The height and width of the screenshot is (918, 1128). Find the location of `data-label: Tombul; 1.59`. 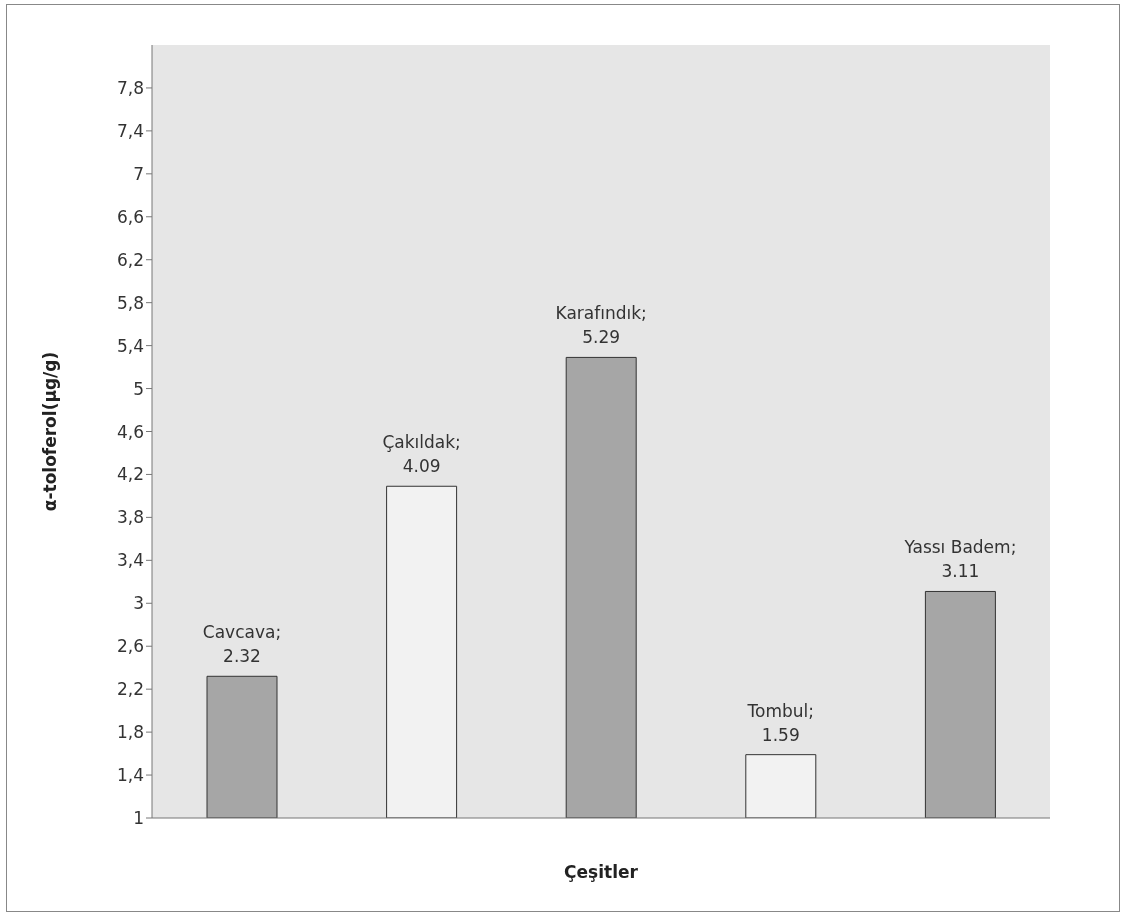

data-label: Tombul; 1.59 is located at coordinates (780, 722).